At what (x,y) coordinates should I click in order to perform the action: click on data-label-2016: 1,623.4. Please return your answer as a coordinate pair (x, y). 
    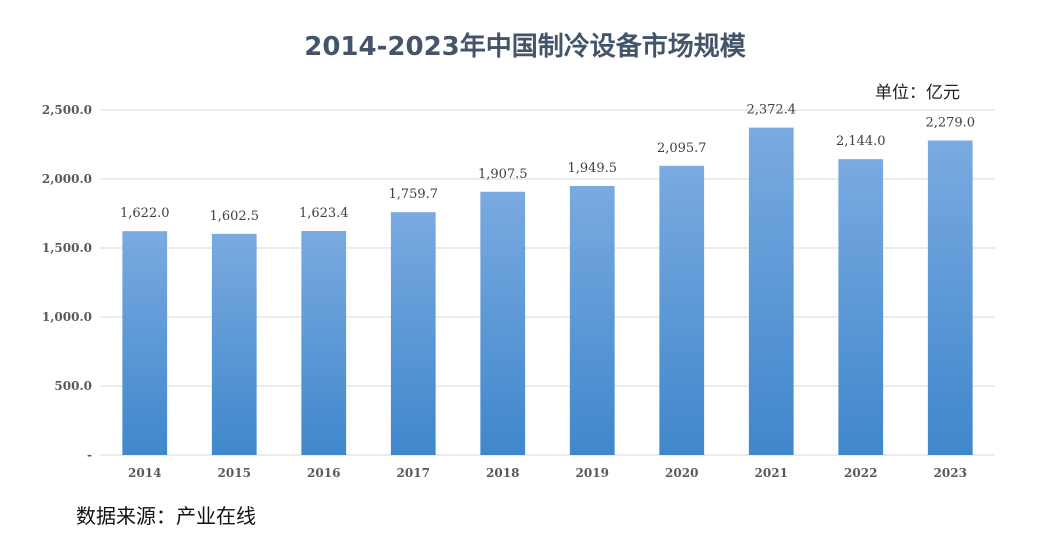
    Looking at the image, I should click on (324, 213).